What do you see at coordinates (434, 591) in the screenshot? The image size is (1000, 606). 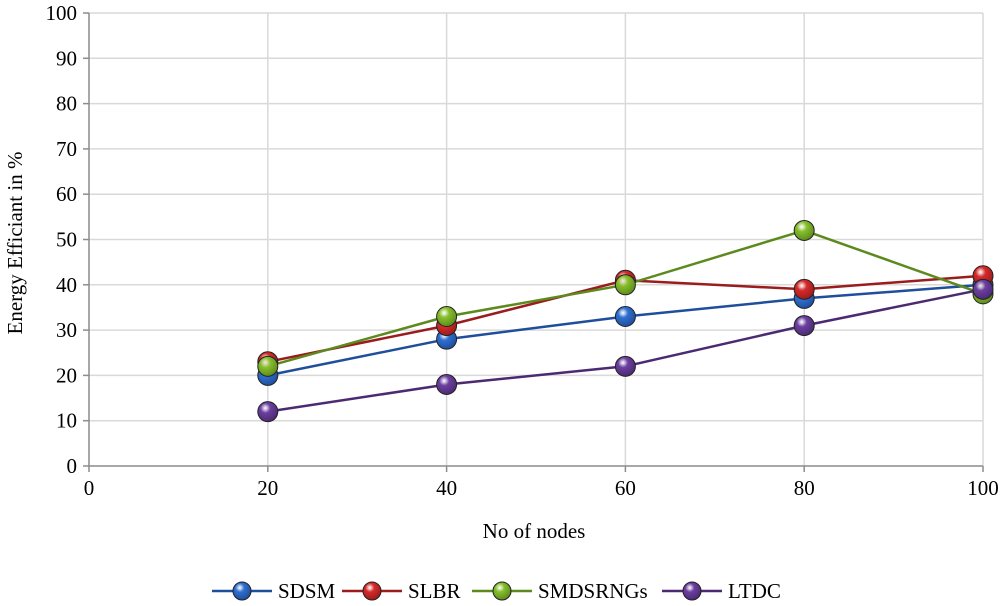 I see `legend-label-slbr: SLBR` at bounding box center [434, 591].